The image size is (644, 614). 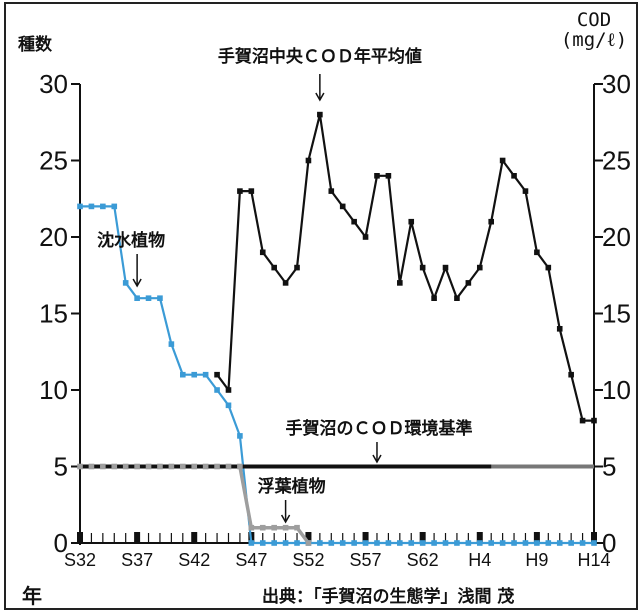 What do you see at coordinates (53, 390) in the screenshot?
I see `y-left-tick-label: 10` at bounding box center [53, 390].